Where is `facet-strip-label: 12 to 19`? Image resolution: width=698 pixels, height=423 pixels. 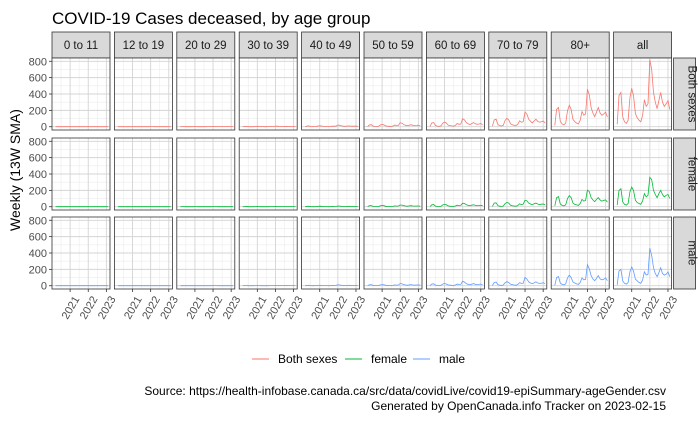
facet-strip-label: 12 to 19 is located at coordinates (144, 46).